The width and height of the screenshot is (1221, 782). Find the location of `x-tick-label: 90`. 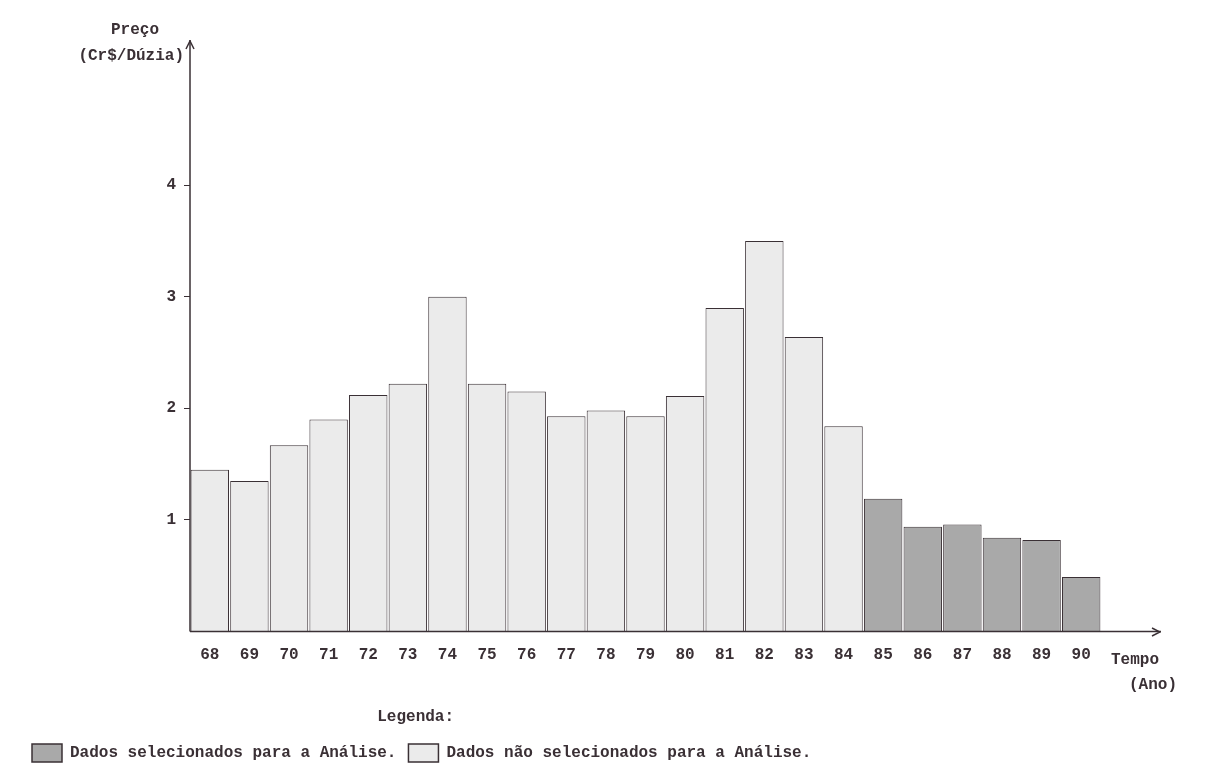

x-tick-label: 90 is located at coordinates (1081, 655).